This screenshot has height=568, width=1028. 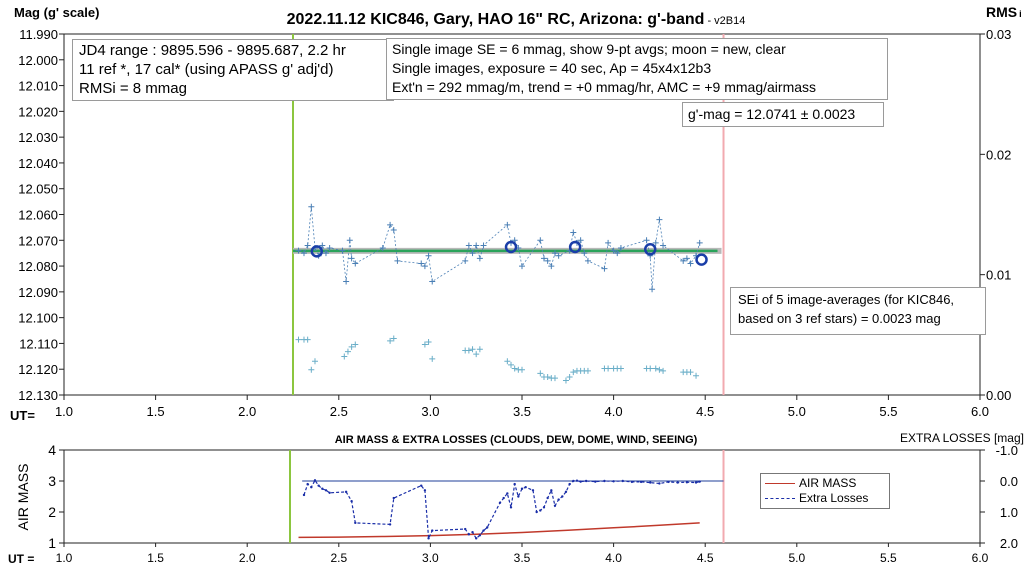 What do you see at coordinates (21, 559) in the screenshot?
I see `bottom-x-axis-label: UT =` at bounding box center [21, 559].